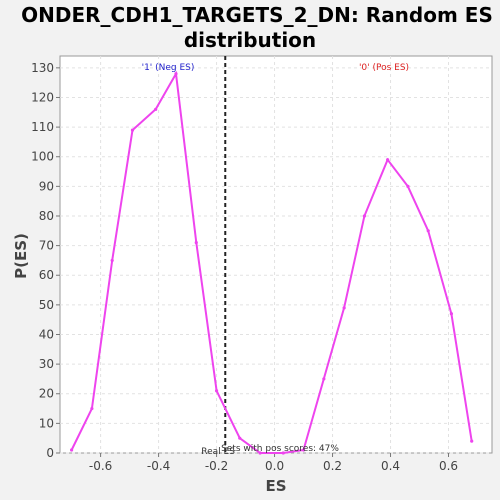 The height and width of the screenshot is (500, 500). I want to click on x-tick-label: 0.0, so click(274, 466).